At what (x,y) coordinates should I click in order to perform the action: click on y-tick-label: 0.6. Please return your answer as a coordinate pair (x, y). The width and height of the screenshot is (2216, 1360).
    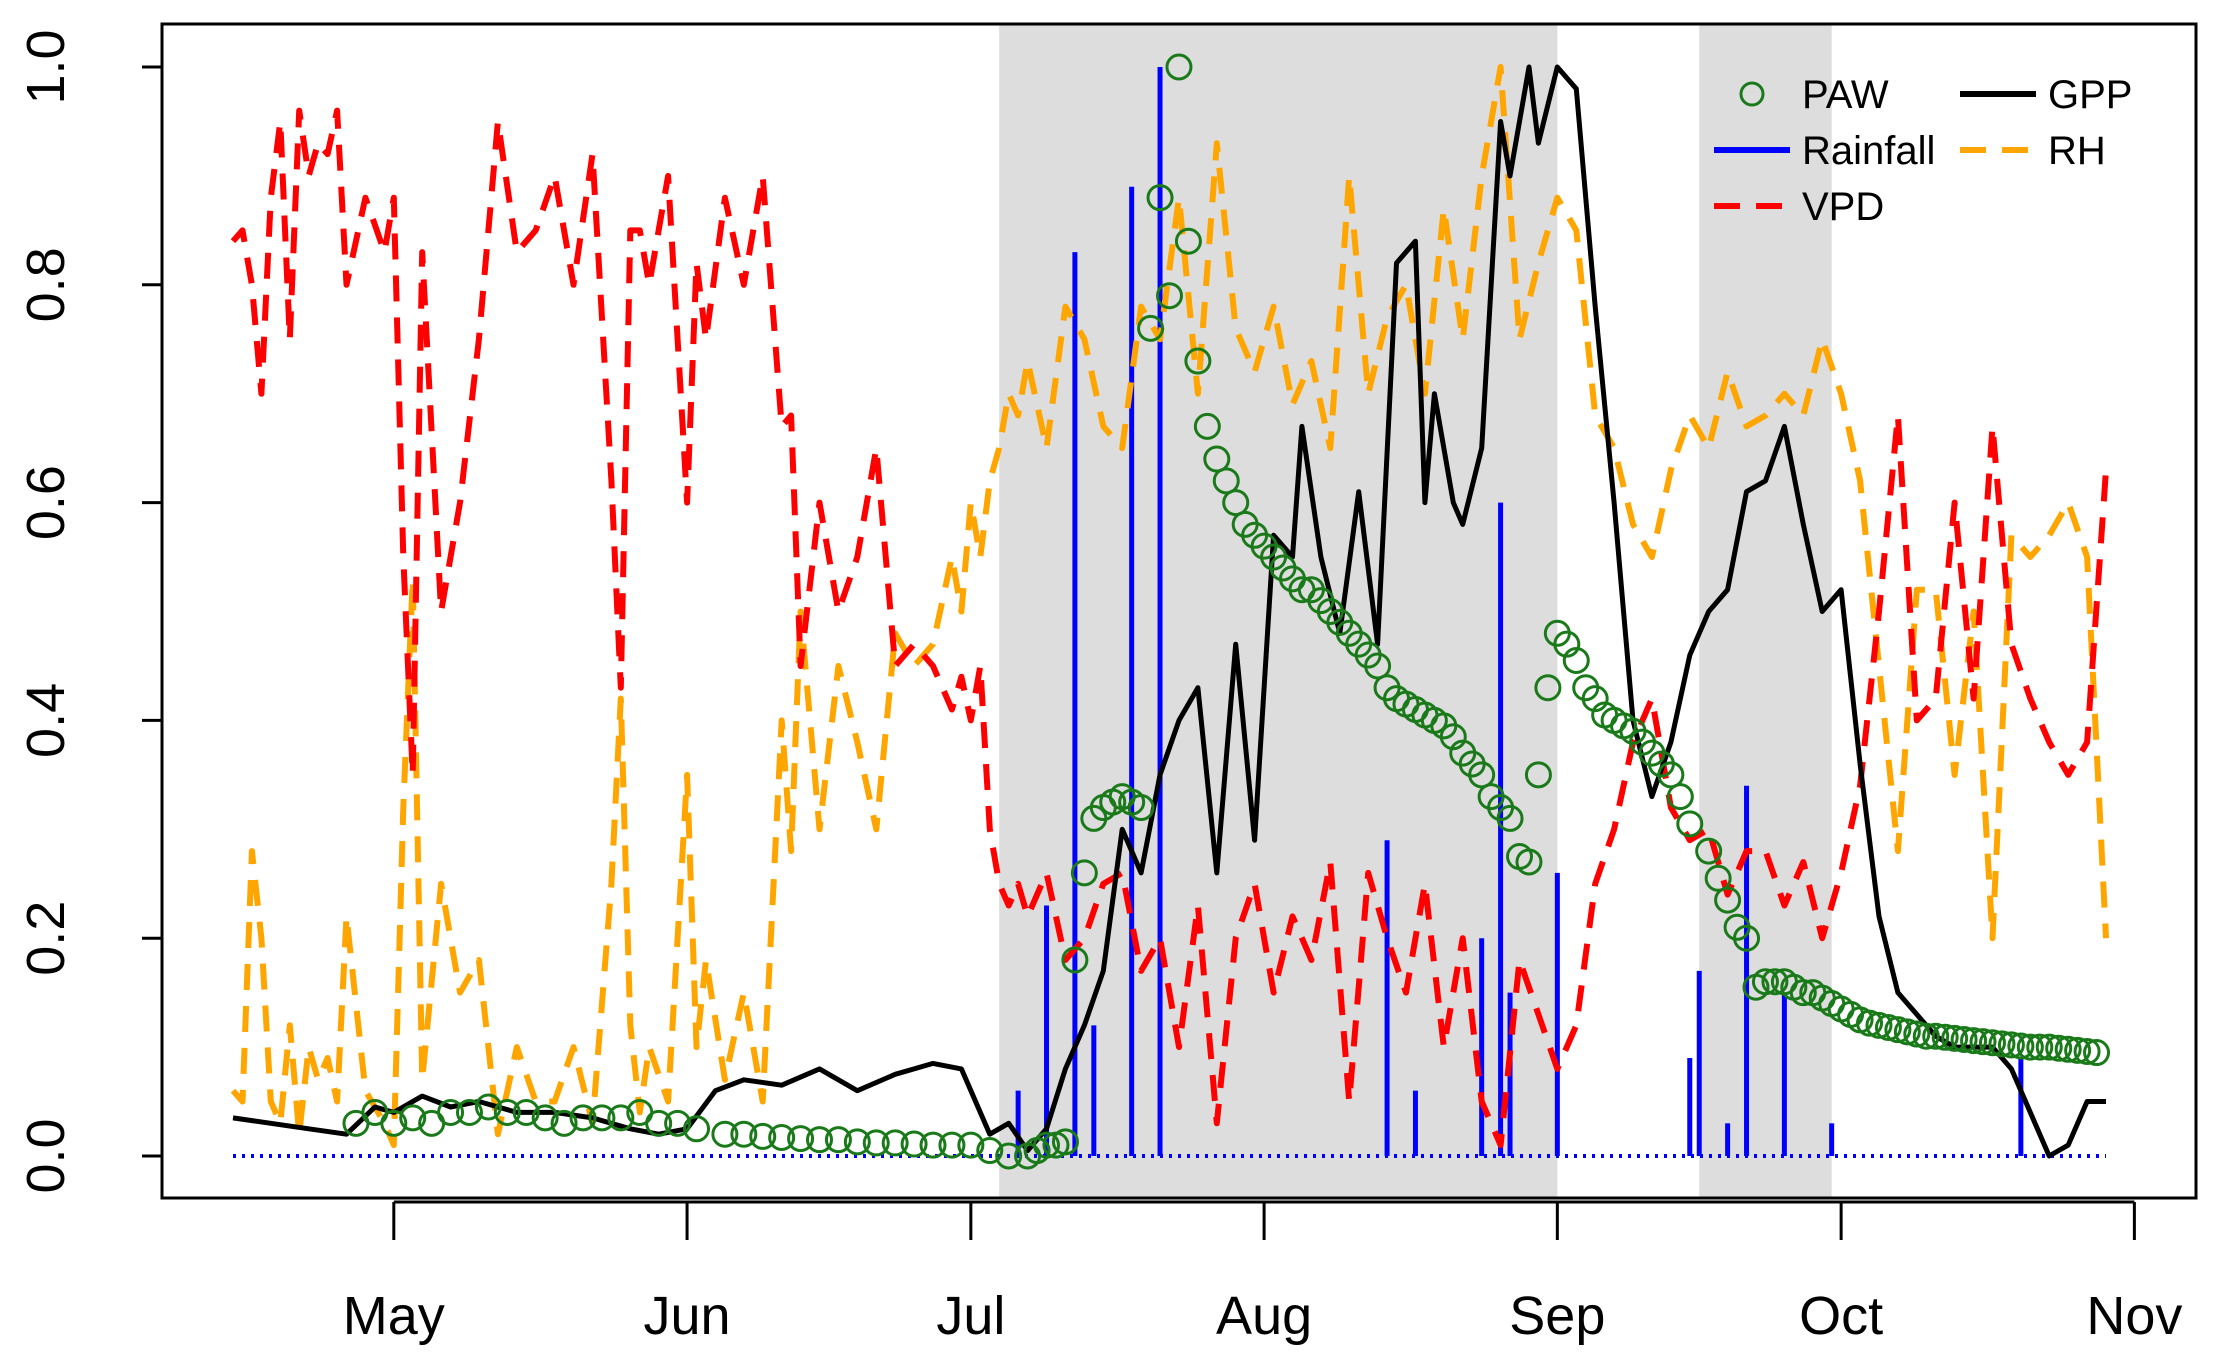
    Looking at the image, I should click on (46, 502).